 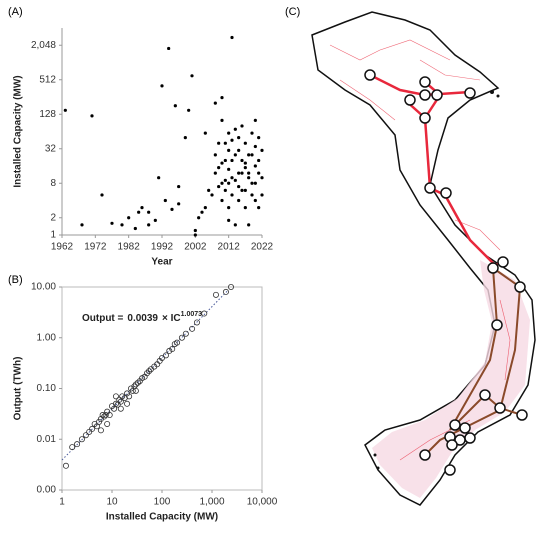 I want to click on y-tick-label: 10.00, so click(x=43, y=287).